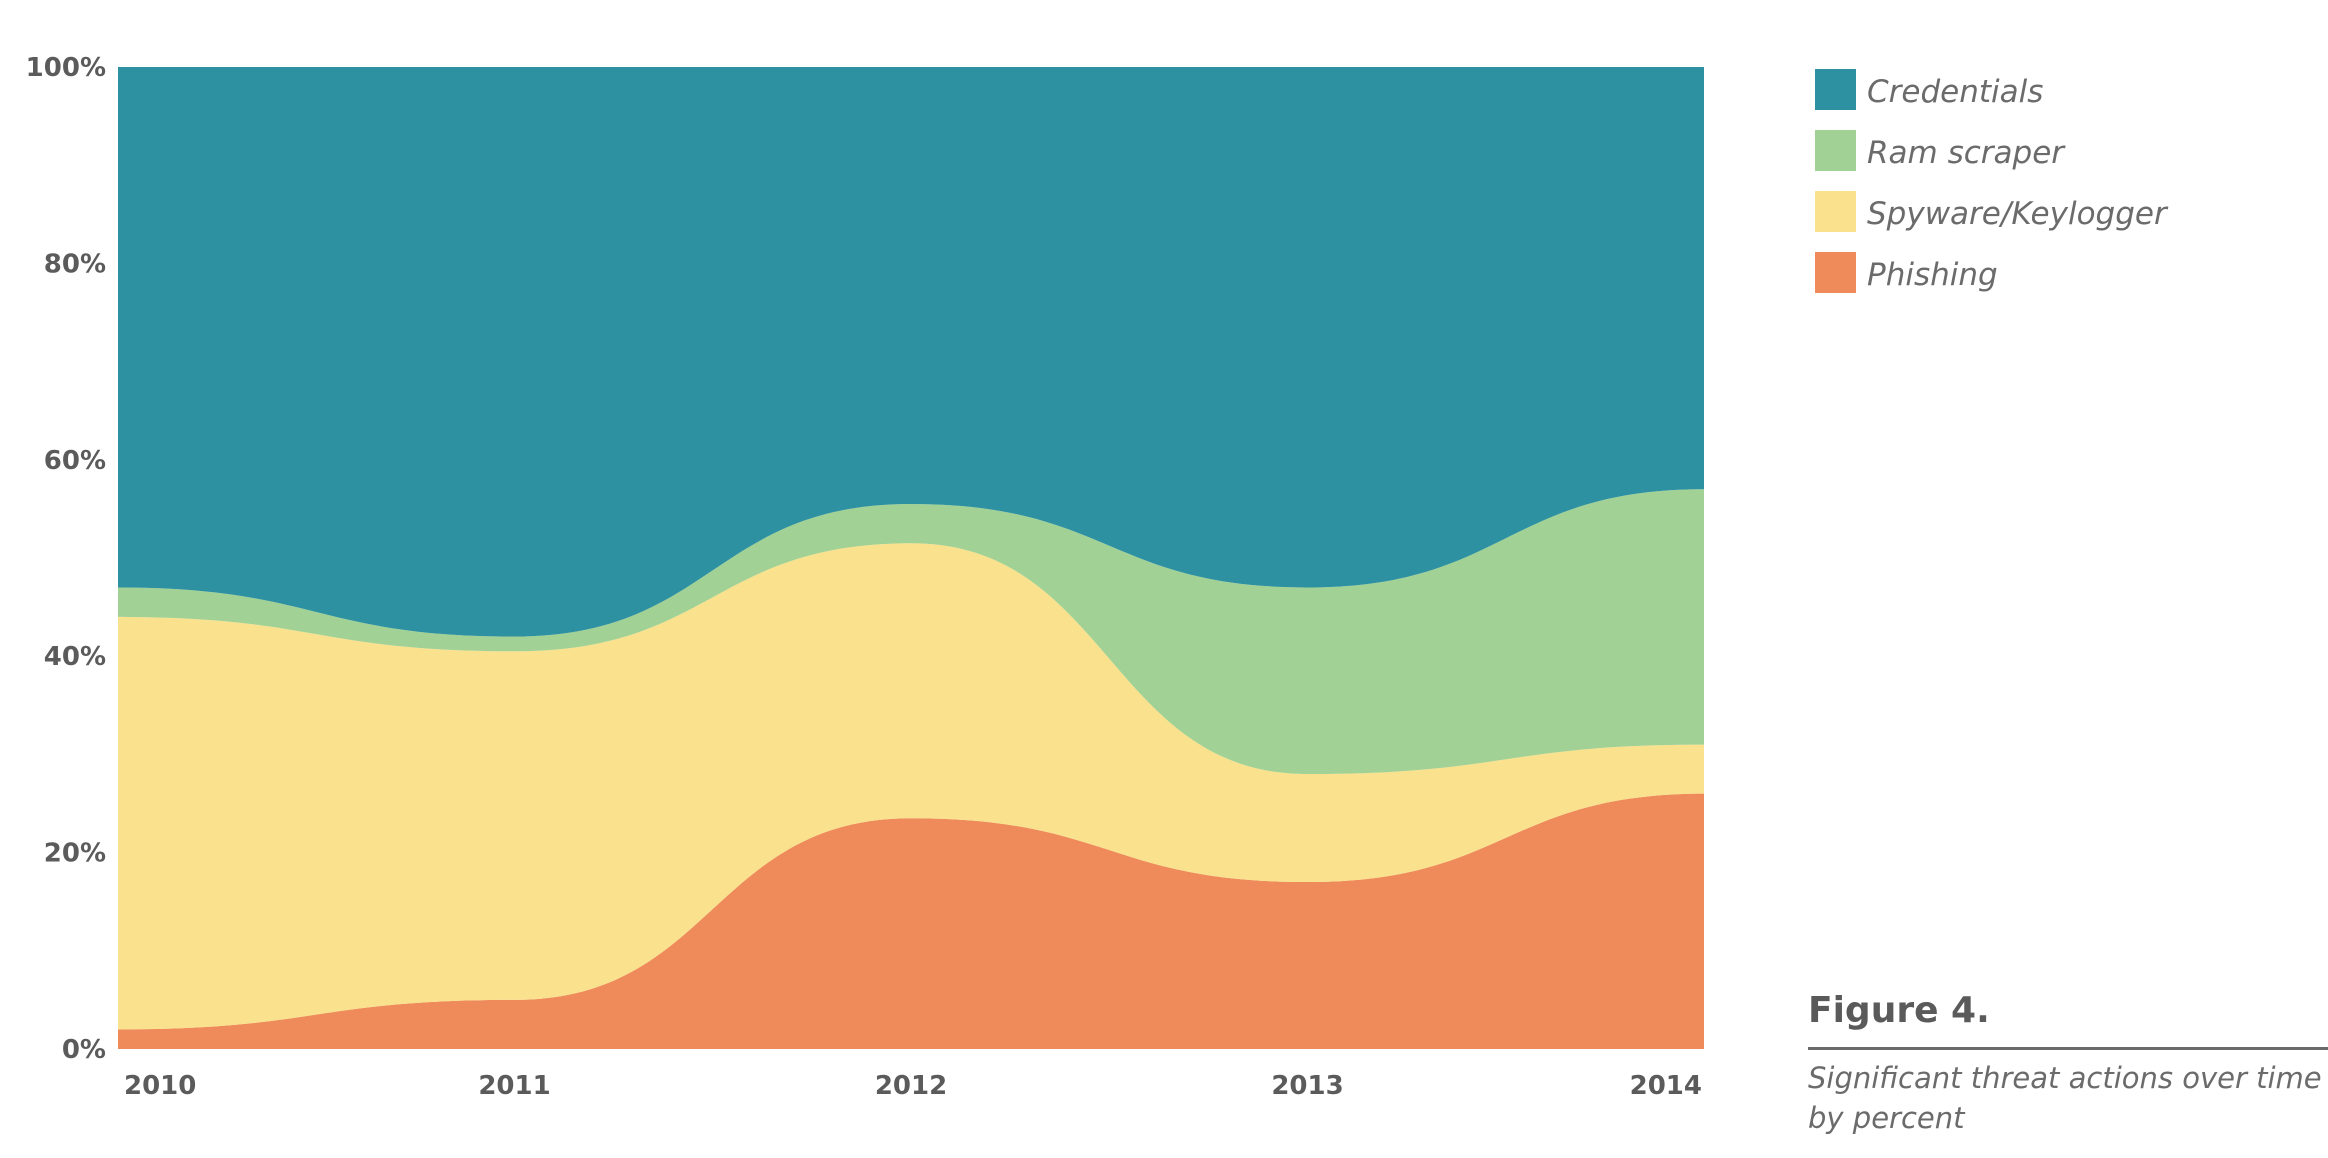  Describe the element at coordinates (2017, 214) in the screenshot. I see `legend-label-spyware-keylogger: Spyware/Keylogger` at that location.